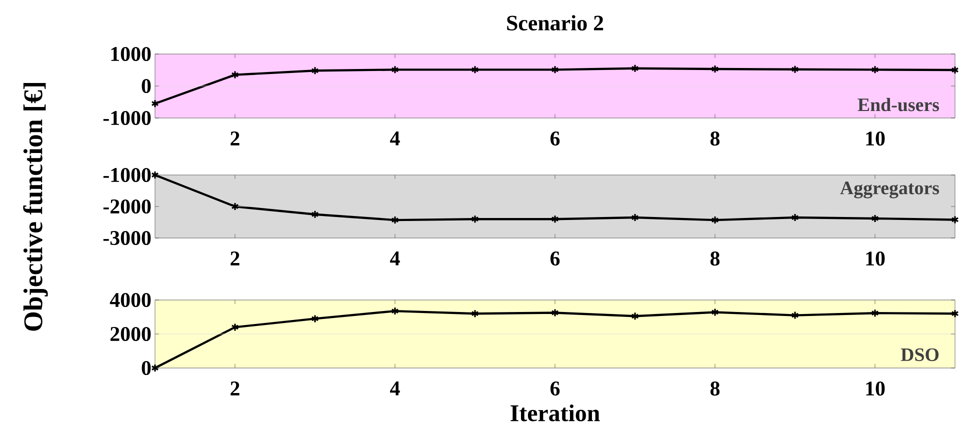 The image size is (970, 441). I want to click on y-tick-label: 2000, so click(130, 334).